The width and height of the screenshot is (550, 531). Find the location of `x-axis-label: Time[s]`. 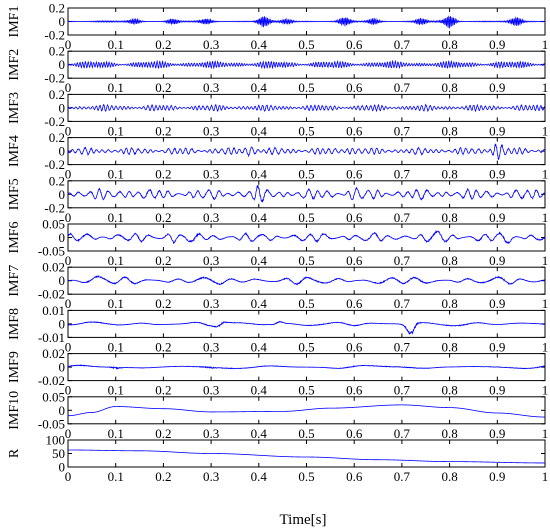

x-axis-label: Time[s] is located at coordinates (303, 520).